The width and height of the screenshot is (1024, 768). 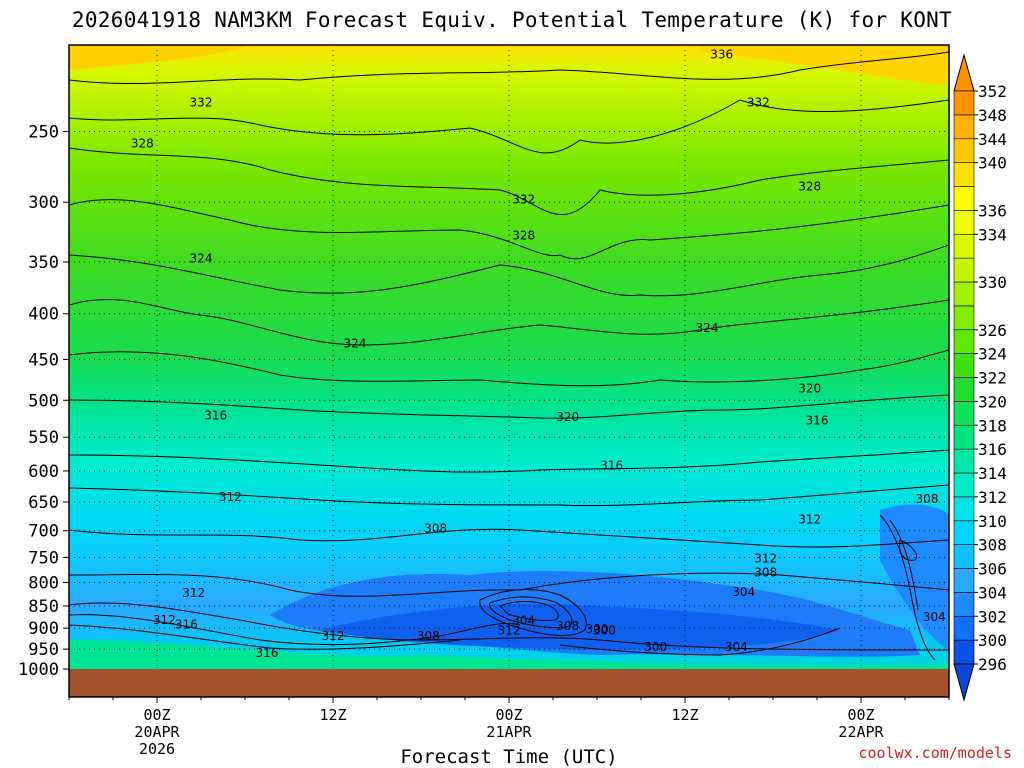 I want to click on y-tick-label-350: 350, so click(x=43, y=263).